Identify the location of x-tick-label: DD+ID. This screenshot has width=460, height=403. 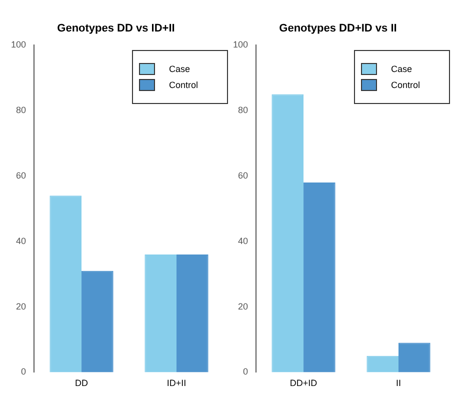
(304, 383).